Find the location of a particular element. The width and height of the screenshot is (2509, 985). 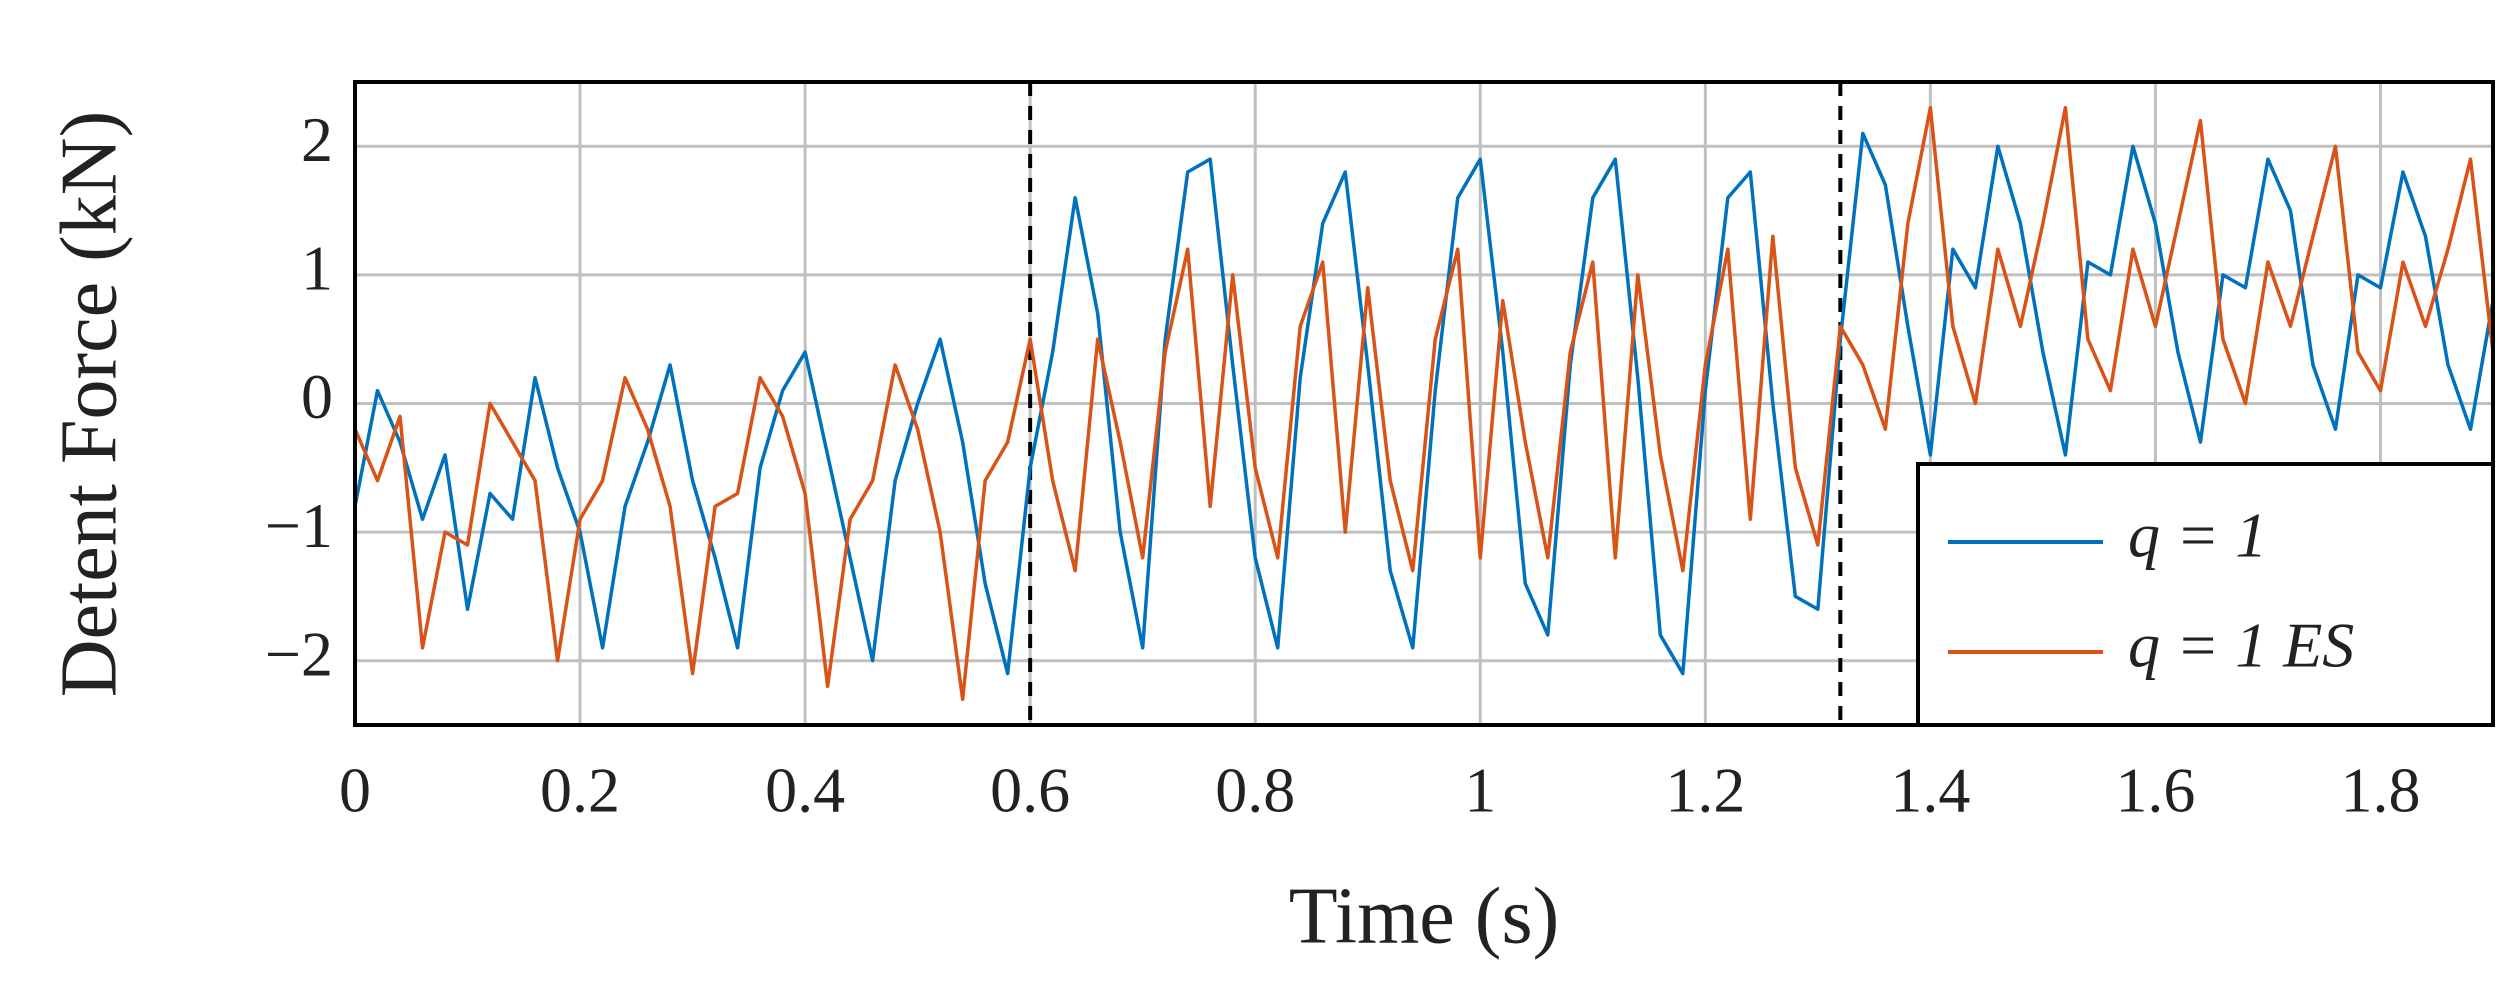

x-tick-label: 1 is located at coordinates (1480, 790).